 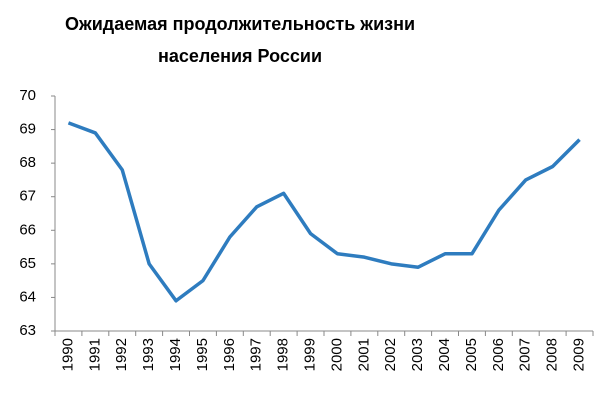 What do you see at coordinates (390, 354) in the screenshot?
I see `x-tick-label: 2002` at bounding box center [390, 354].